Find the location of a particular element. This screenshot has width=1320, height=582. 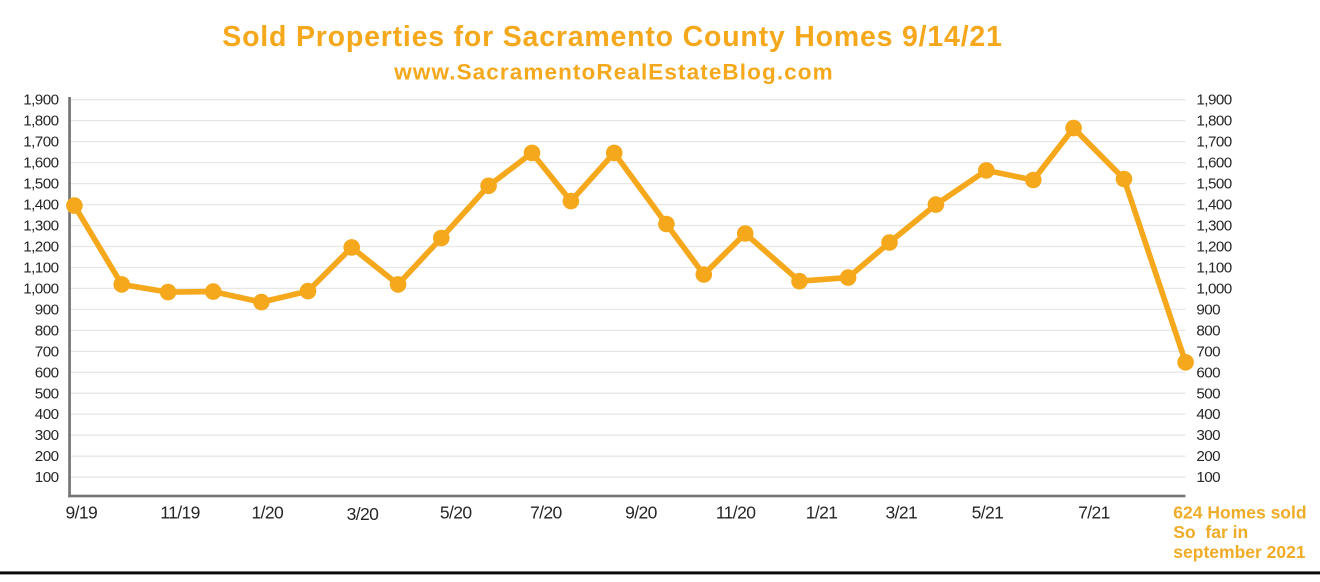

svg-text: 7/20 is located at coordinates (546, 512).